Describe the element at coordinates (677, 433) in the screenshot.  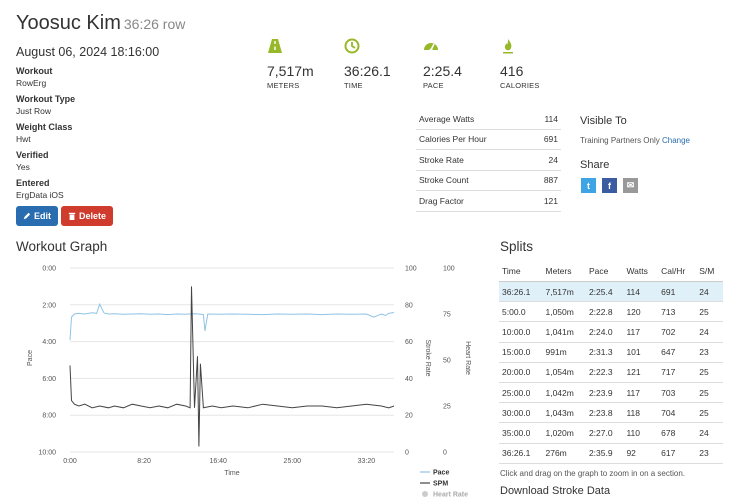
I see `splits-cell: 678` at that location.